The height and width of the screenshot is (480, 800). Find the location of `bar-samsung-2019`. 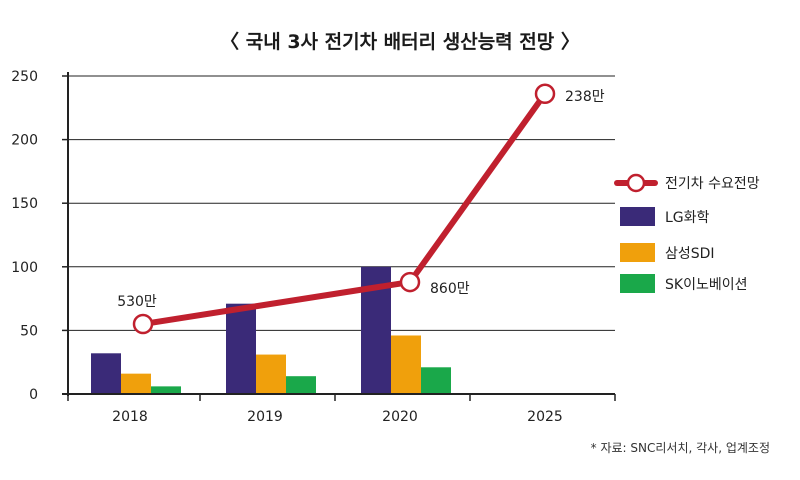

bar-samsung-2019 is located at coordinates (271, 374).